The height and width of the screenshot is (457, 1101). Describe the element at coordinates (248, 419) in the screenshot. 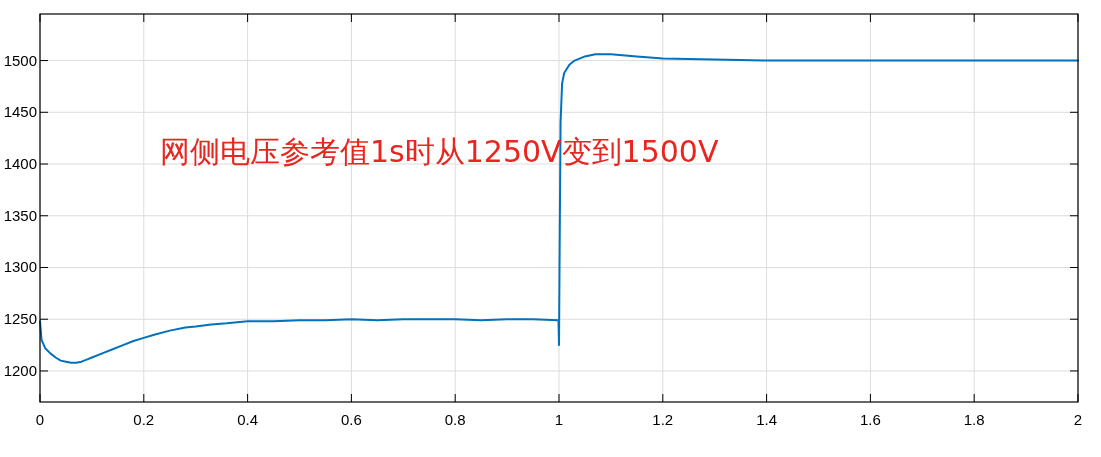

I see `x-tick-label: 0.4` at that location.